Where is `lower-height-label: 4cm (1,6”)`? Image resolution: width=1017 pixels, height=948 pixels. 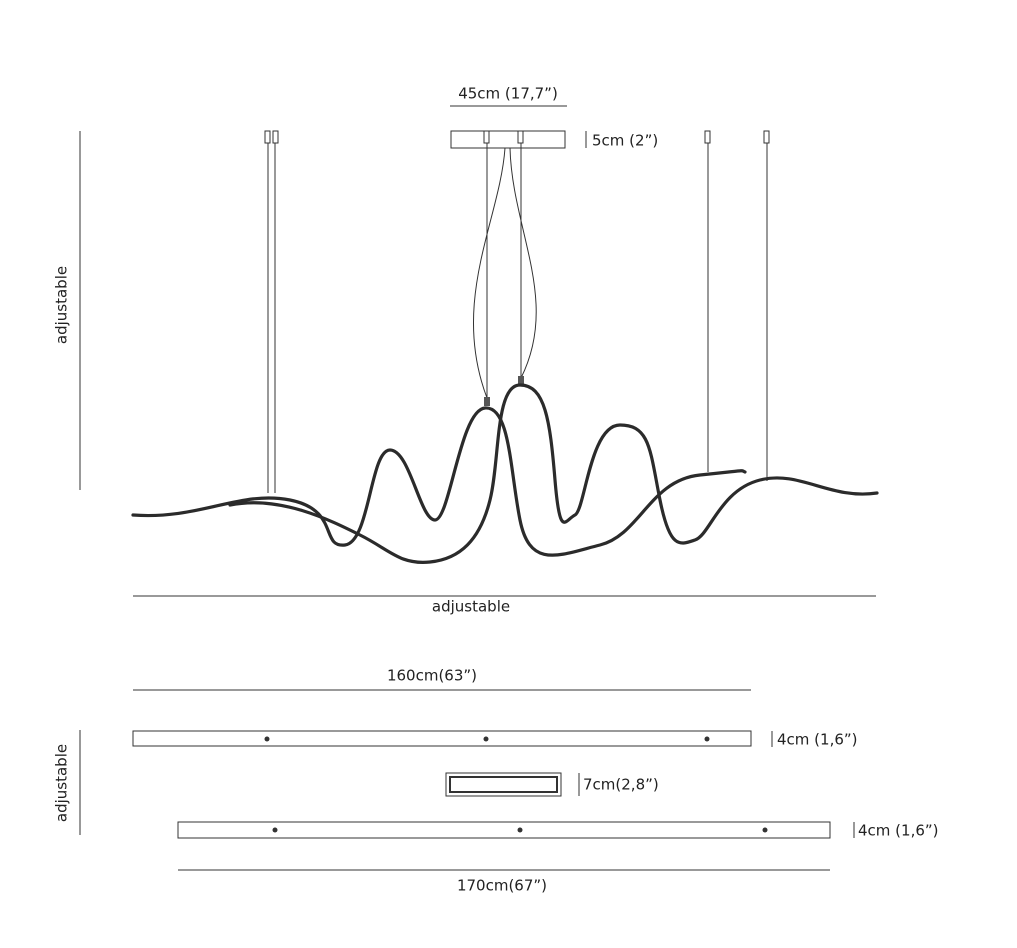
lower-height-label: 4cm (1,6”) is located at coordinates (898, 831).